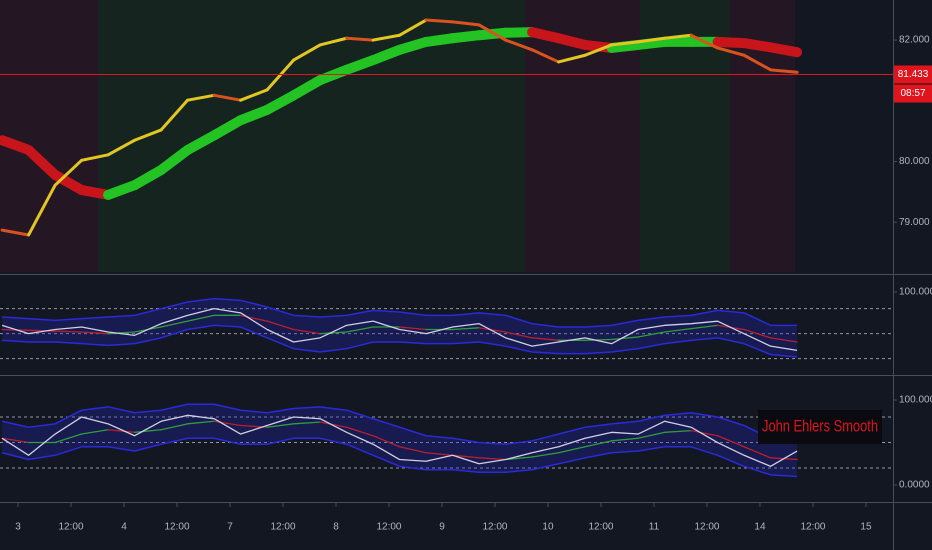  I want to click on x-tick-label: 3, so click(18, 527).